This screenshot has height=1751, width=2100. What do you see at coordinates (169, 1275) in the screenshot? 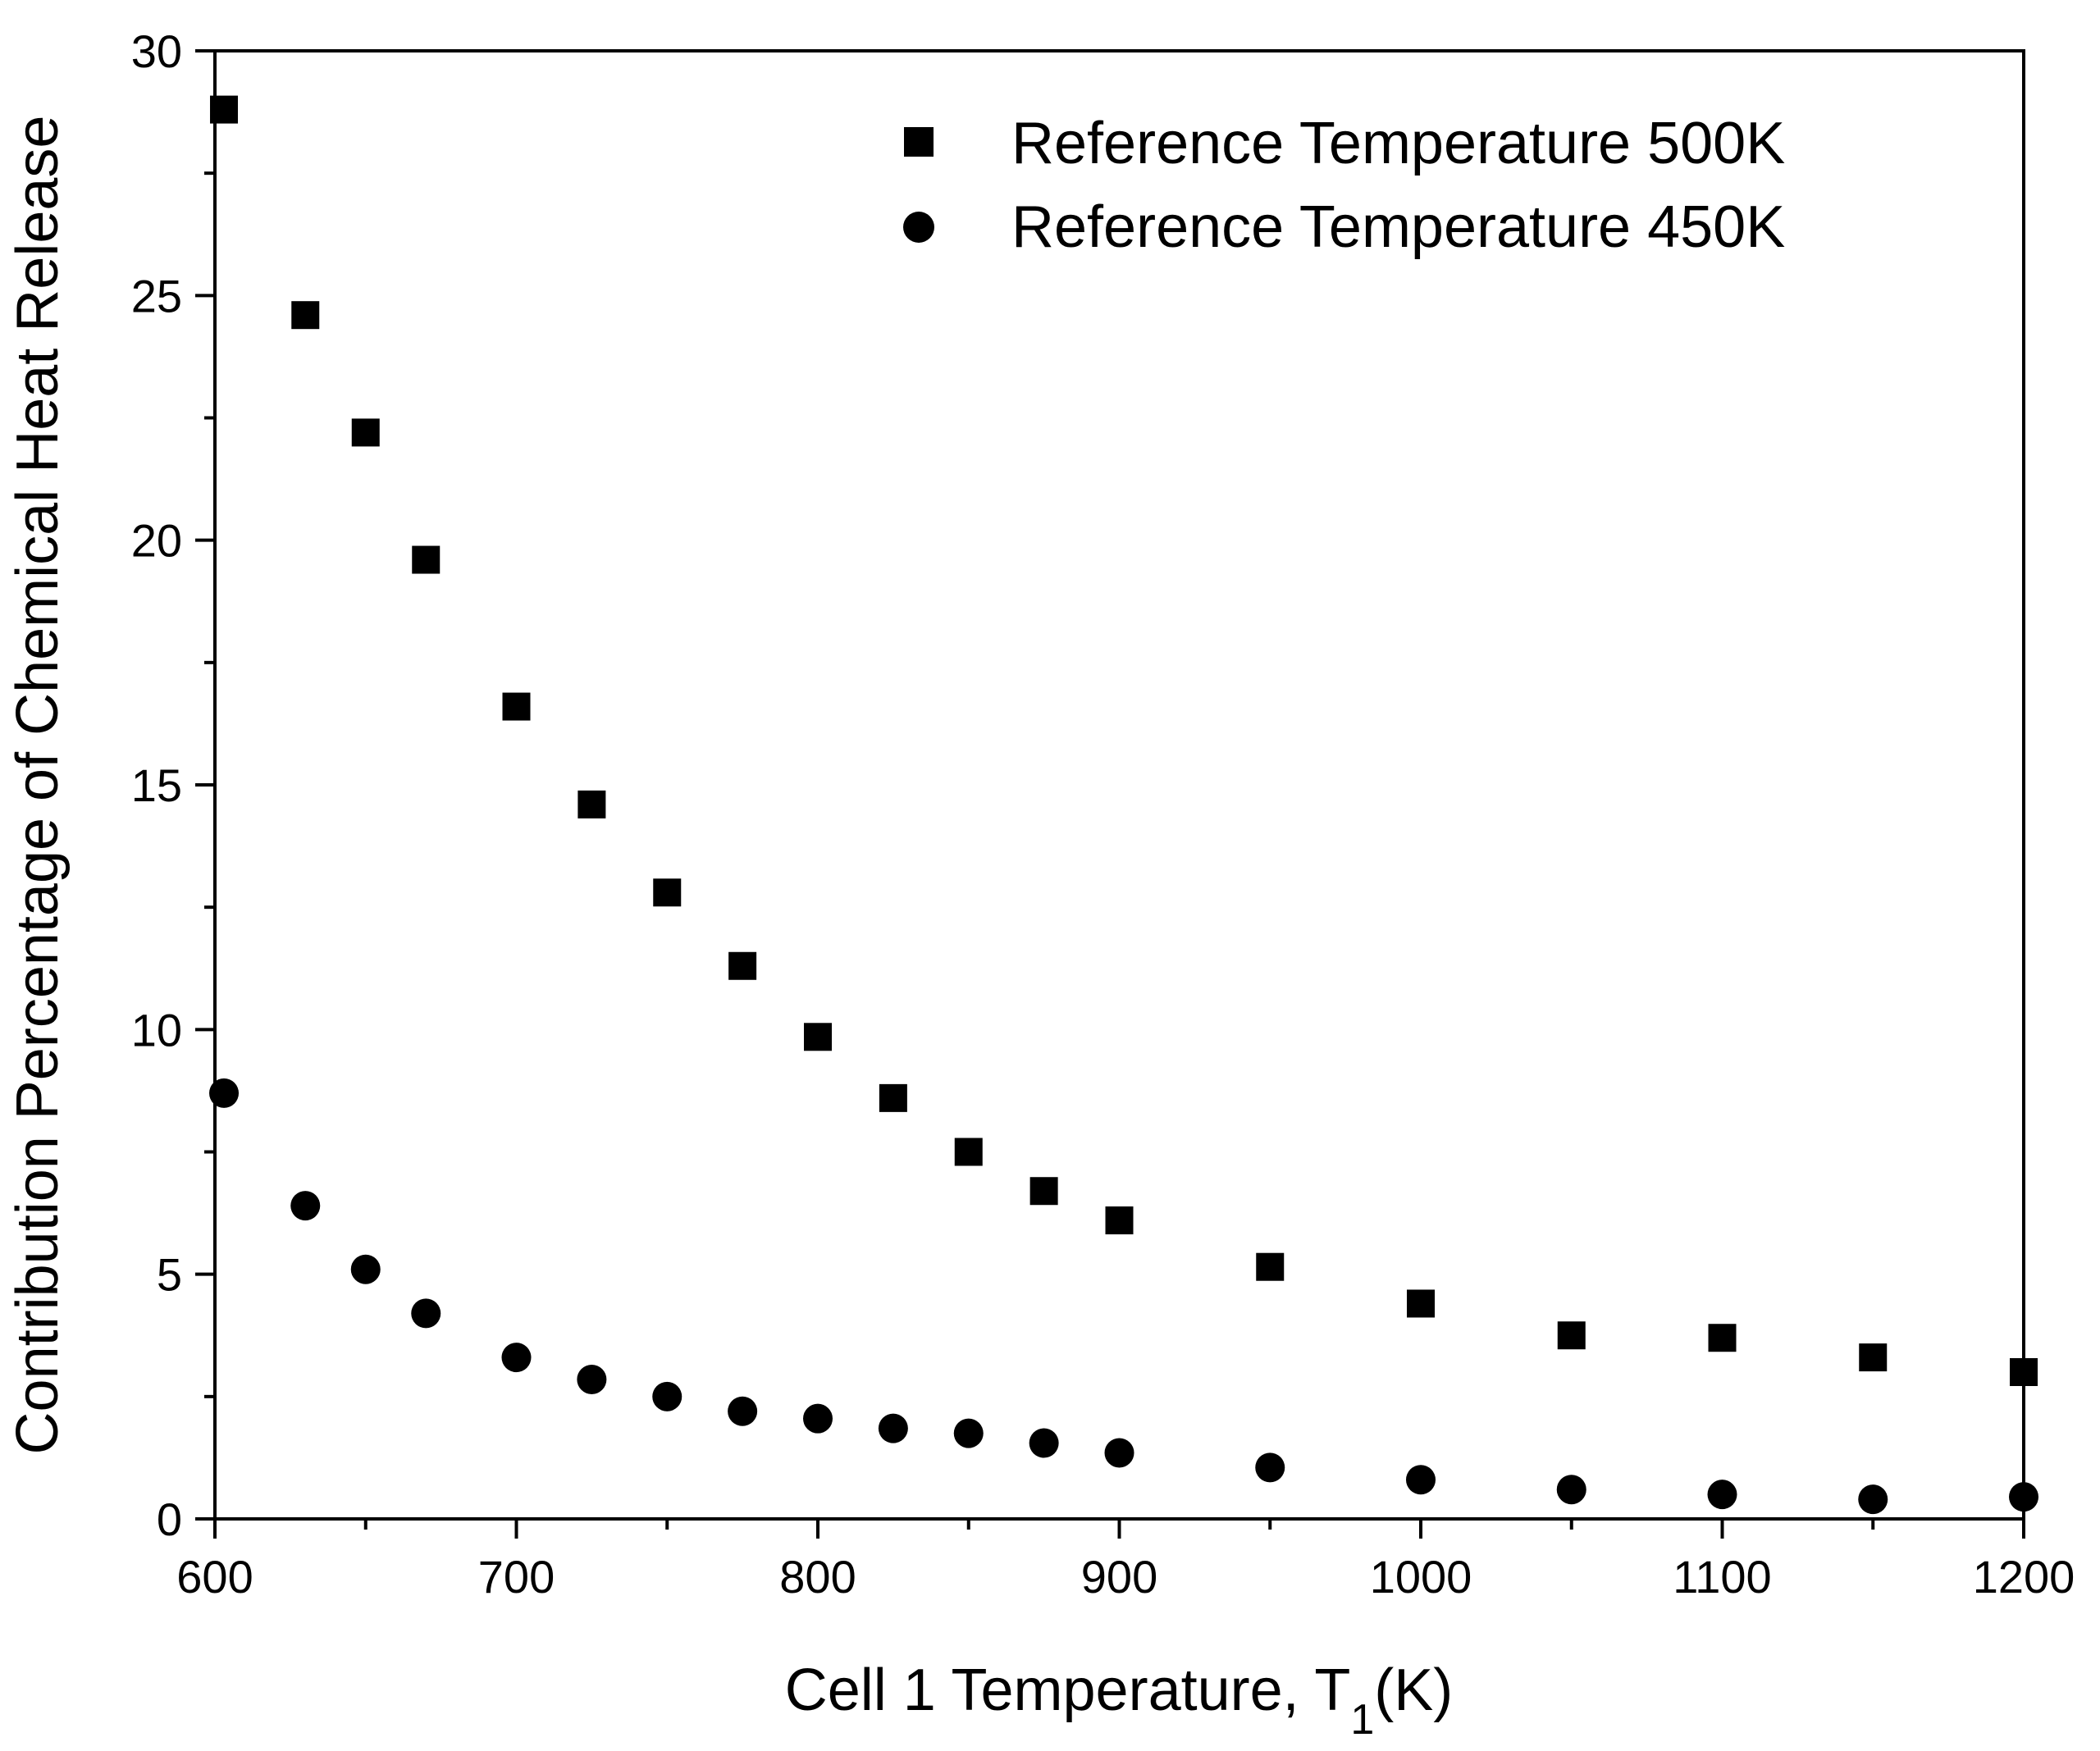
I see `y-tick-label: 5` at bounding box center [169, 1275].